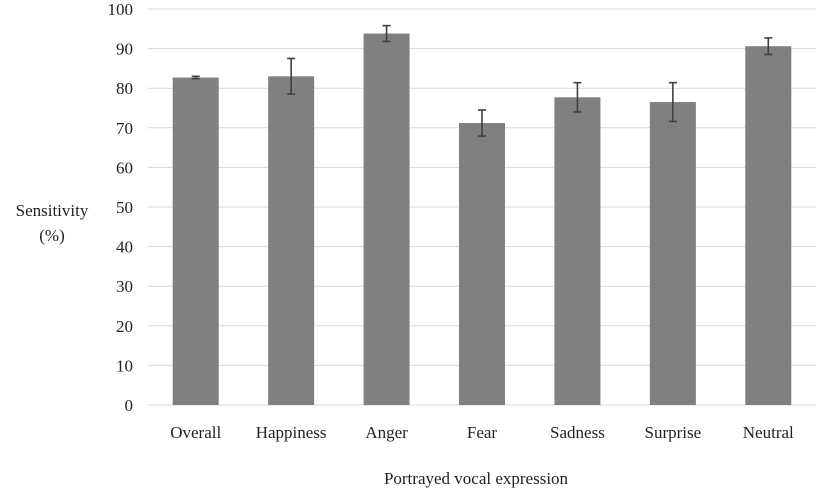  Describe the element at coordinates (124, 286) in the screenshot. I see `y-tick-label: 30` at that location.